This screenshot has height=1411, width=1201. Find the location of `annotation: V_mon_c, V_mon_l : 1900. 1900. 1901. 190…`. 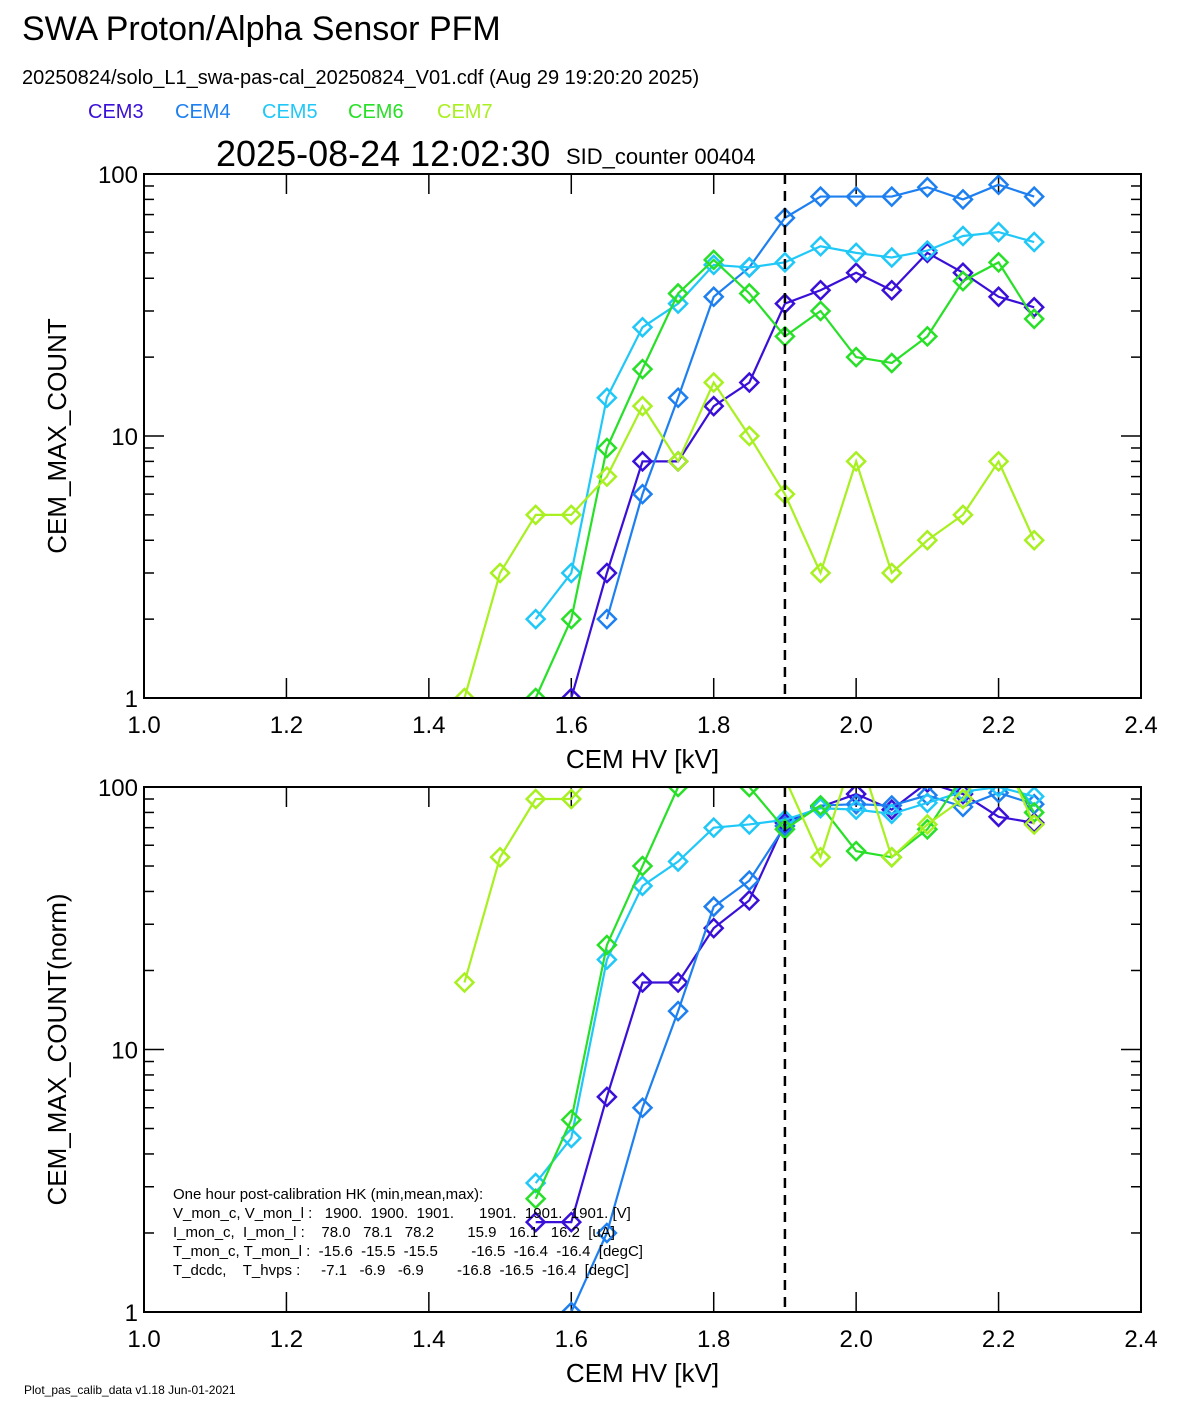

annotation: V_mon_c, V_mon_l : 1900. 1900. 1901. 190… is located at coordinates (402, 1213).